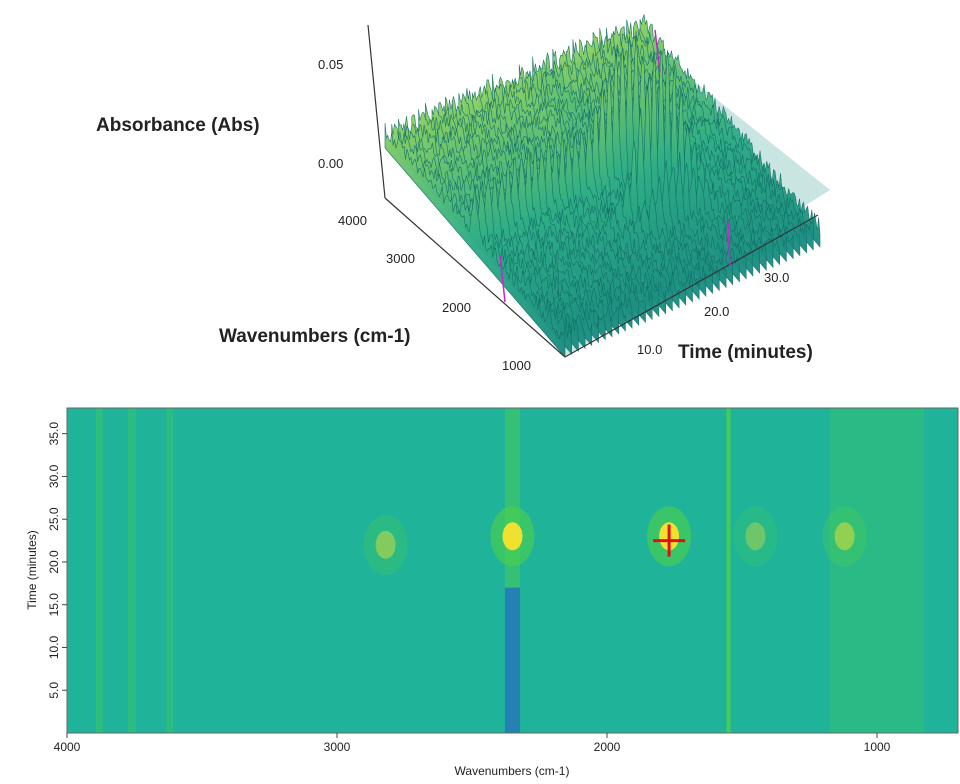 The image size is (960, 784). I want to click on z-tick-label: 0.05, so click(330, 64).